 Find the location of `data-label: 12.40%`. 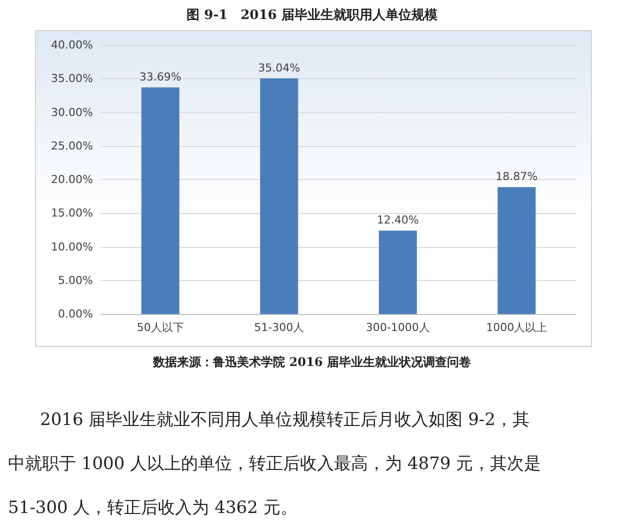

data-label: 12.40% is located at coordinates (397, 220).